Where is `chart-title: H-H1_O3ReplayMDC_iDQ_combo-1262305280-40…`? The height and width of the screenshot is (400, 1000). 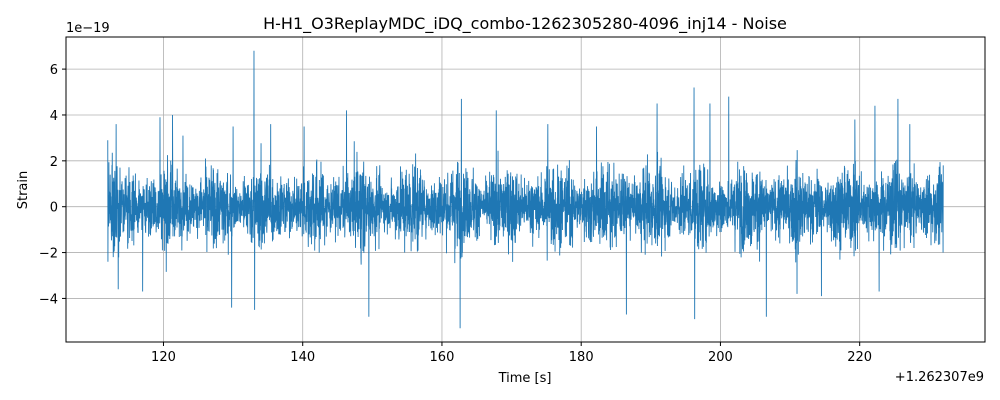 chart-title: H-H1_O3ReplayMDC_iDQ_combo-1262305280-40… is located at coordinates (525, 24).